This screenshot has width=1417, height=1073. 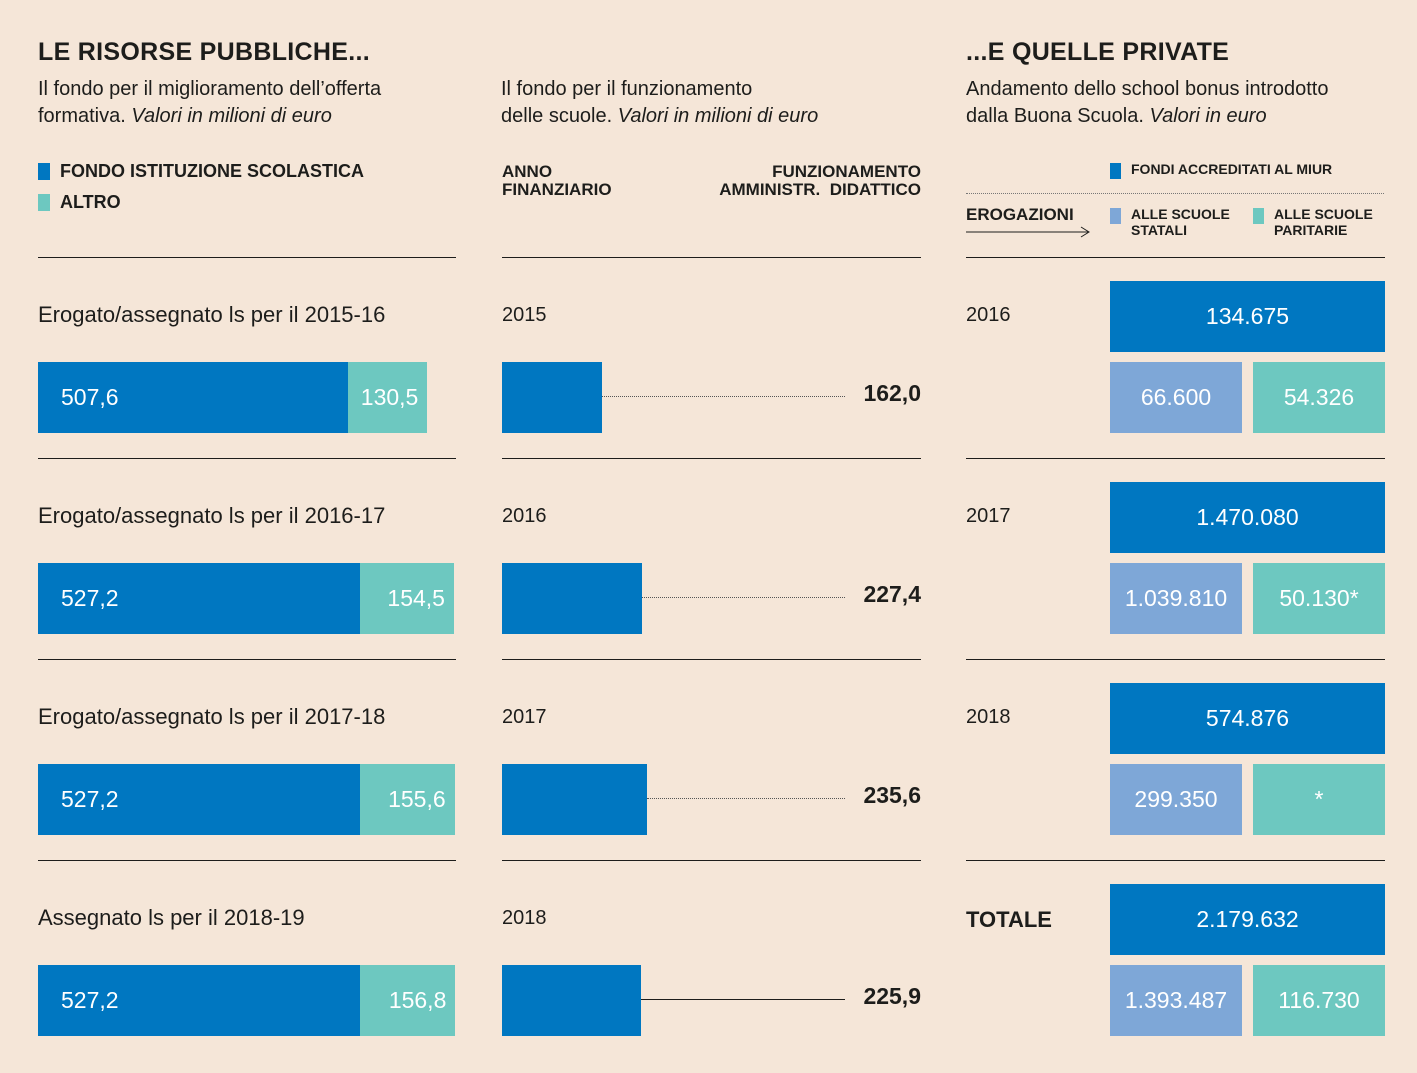 I want to click on box-paritarie: 54.326, so click(x=1319, y=397).